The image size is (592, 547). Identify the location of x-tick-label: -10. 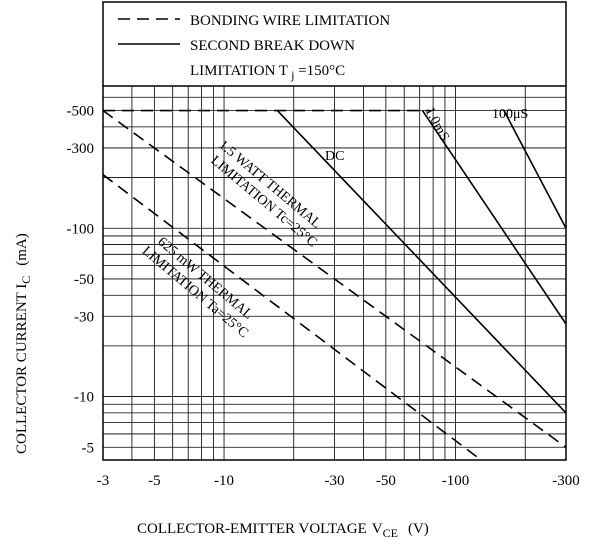
(224, 481).